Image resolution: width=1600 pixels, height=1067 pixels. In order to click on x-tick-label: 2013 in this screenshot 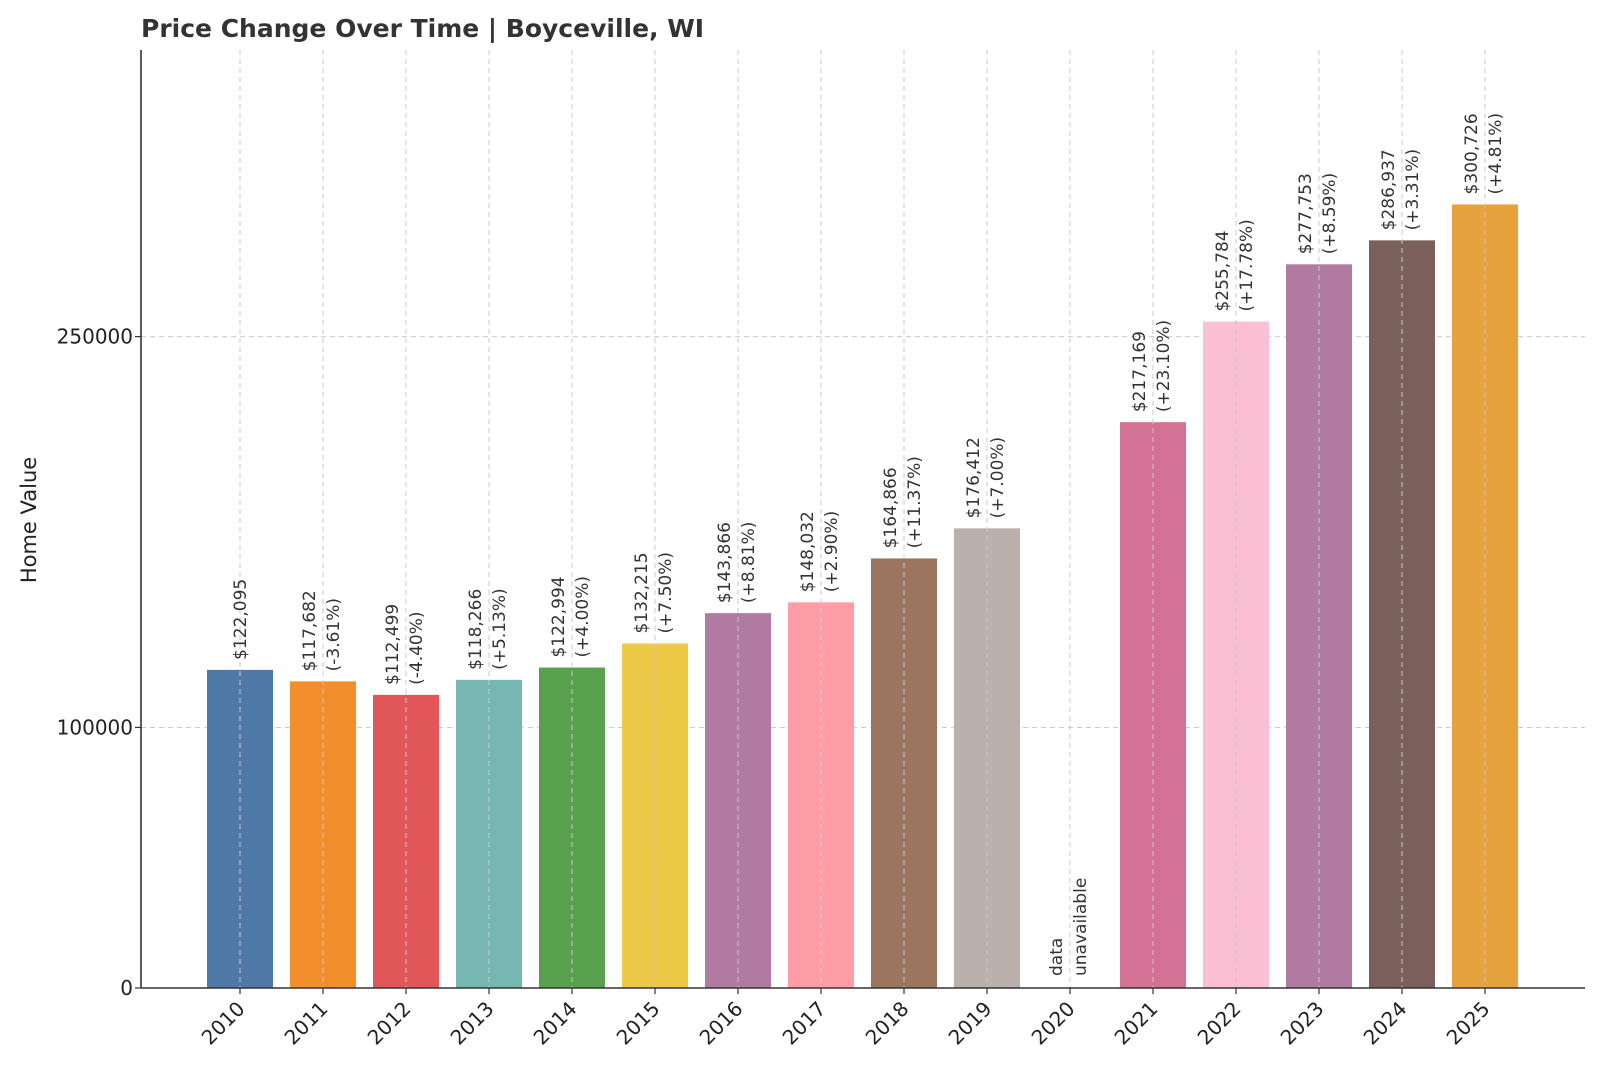, I will do `click(472, 1023)`.